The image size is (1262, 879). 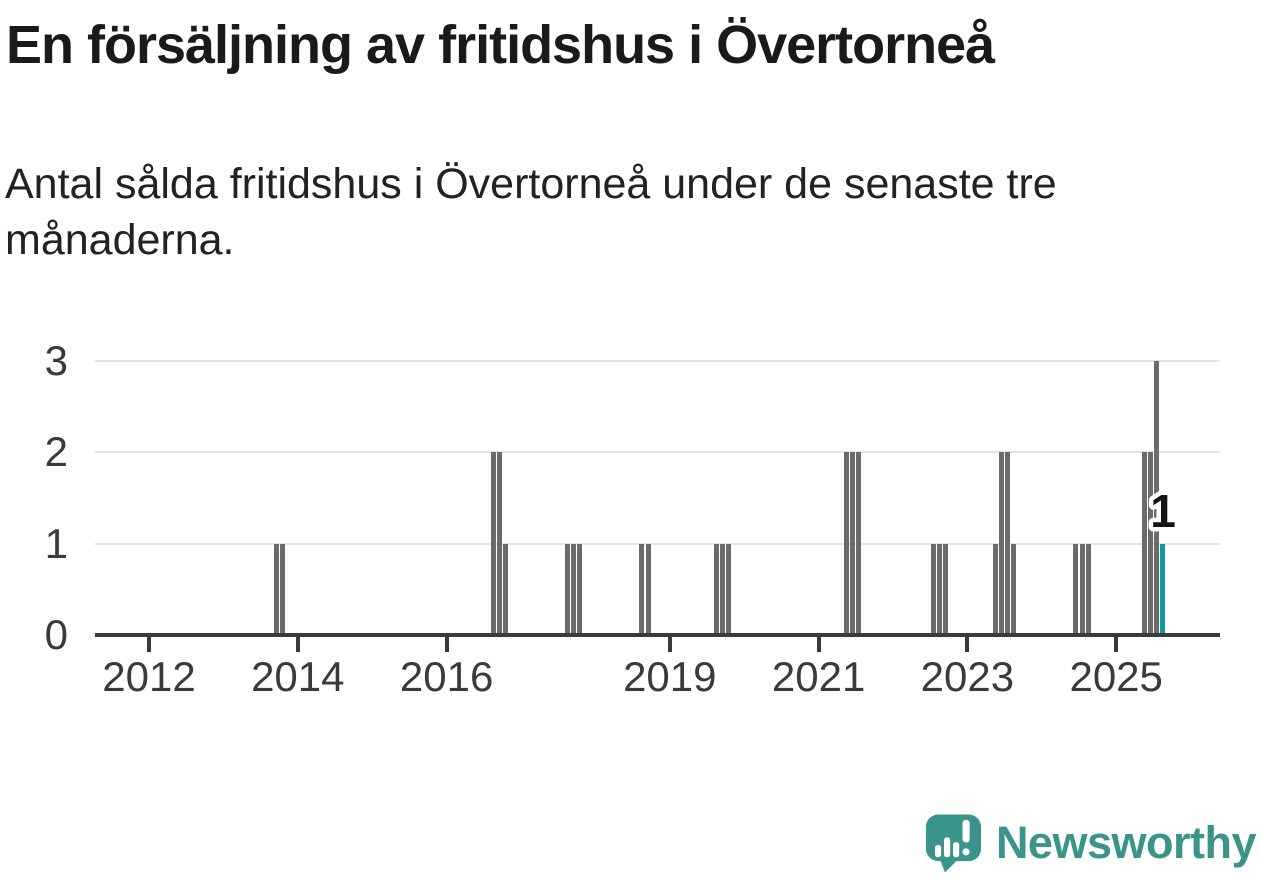 What do you see at coordinates (446, 676) in the screenshot?
I see `x-tick-label-2016: 2016` at bounding box center [446, 676].